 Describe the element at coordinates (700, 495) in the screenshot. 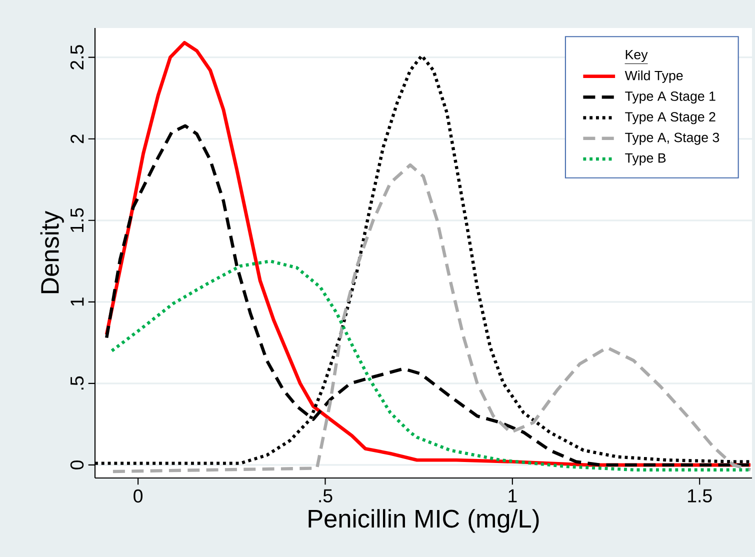

I see `x-tick-label: 1.5` at that location.